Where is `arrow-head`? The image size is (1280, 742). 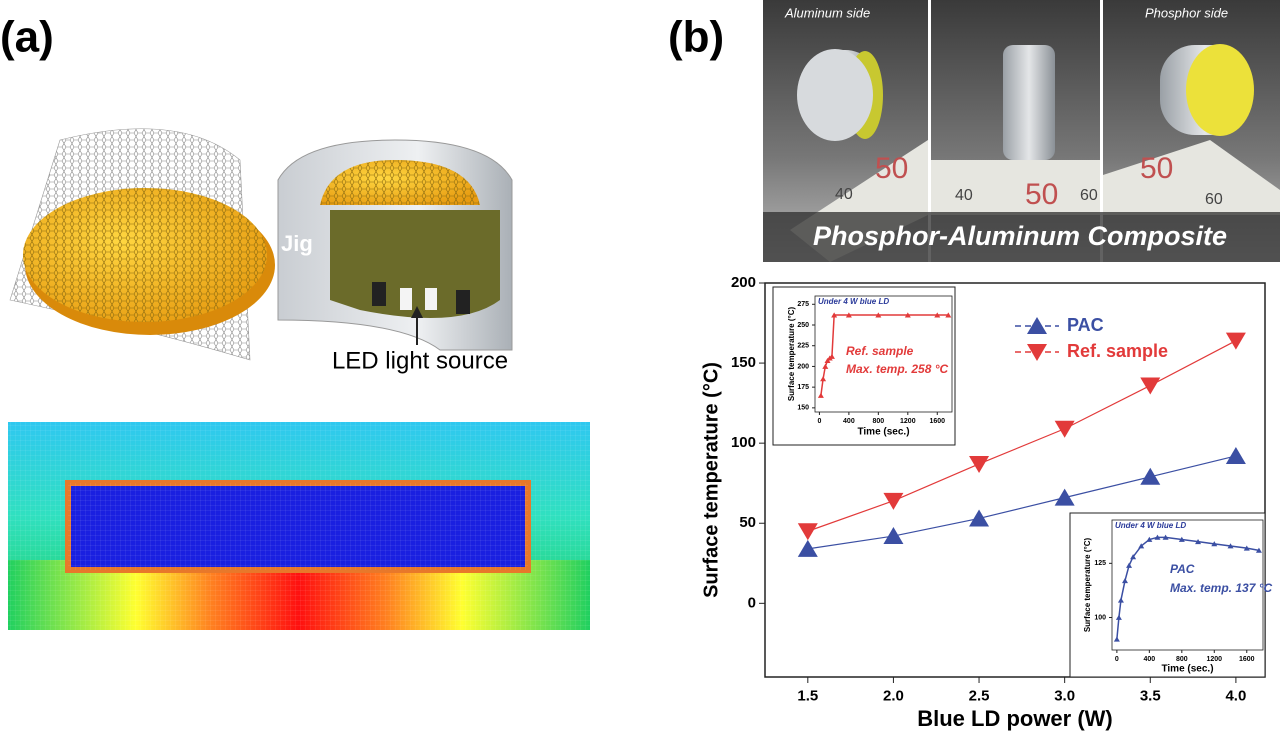
arrow-head is located at coordinates (417, 312).